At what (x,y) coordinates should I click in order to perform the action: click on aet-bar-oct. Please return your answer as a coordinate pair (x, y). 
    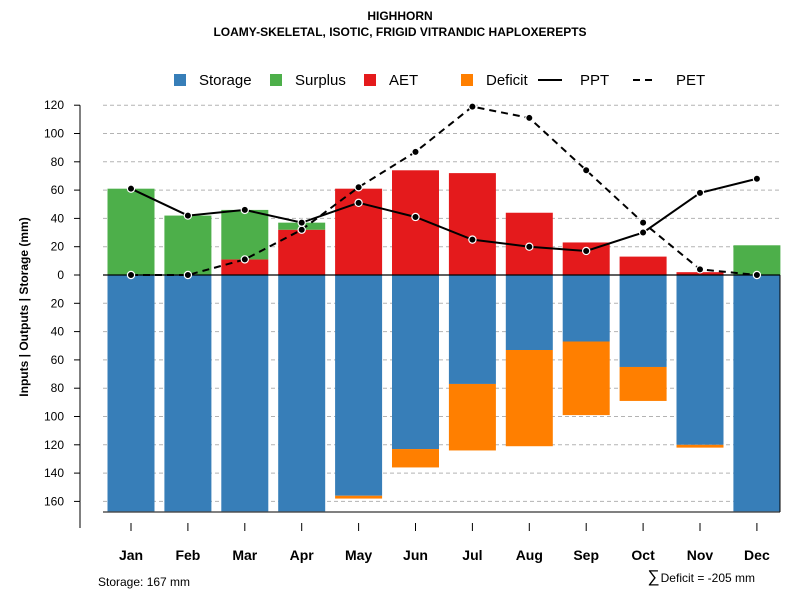
    Looking at the image, I should click on (643, 265).